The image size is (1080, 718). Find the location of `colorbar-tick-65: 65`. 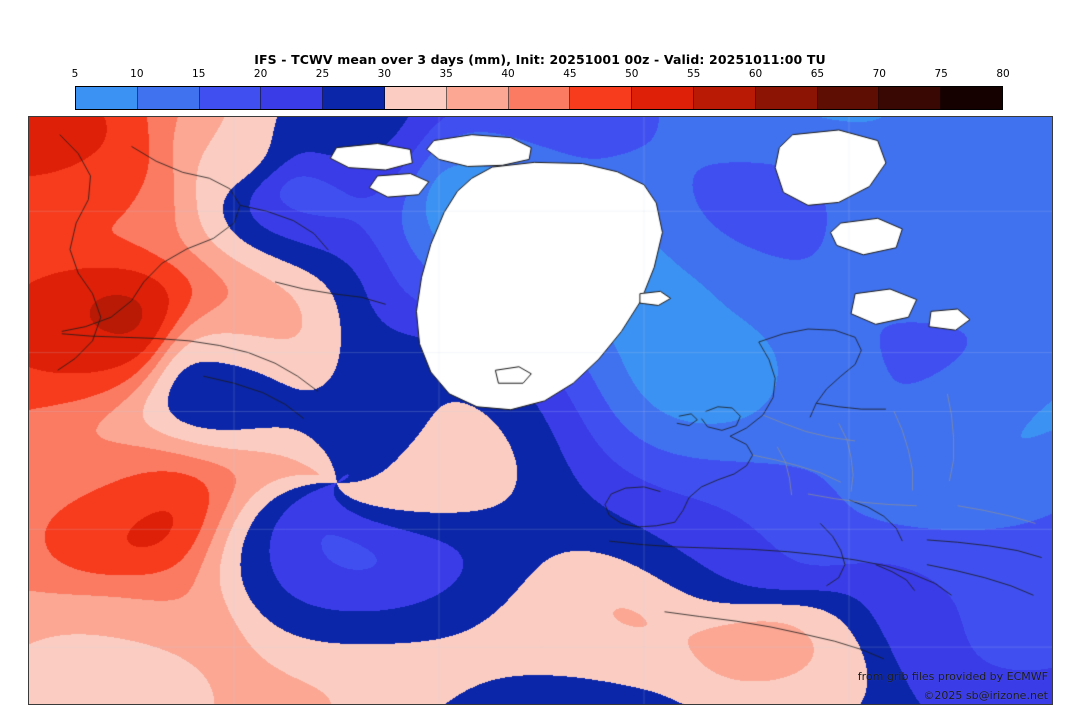

colorbar-tick-65: 65 is located at coordinates (817, 74).